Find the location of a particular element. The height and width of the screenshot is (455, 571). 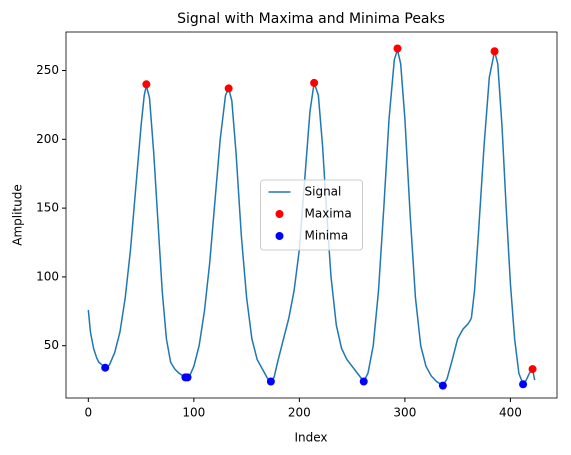

x-tick-label: 100 is located at coordinates (193, 413).